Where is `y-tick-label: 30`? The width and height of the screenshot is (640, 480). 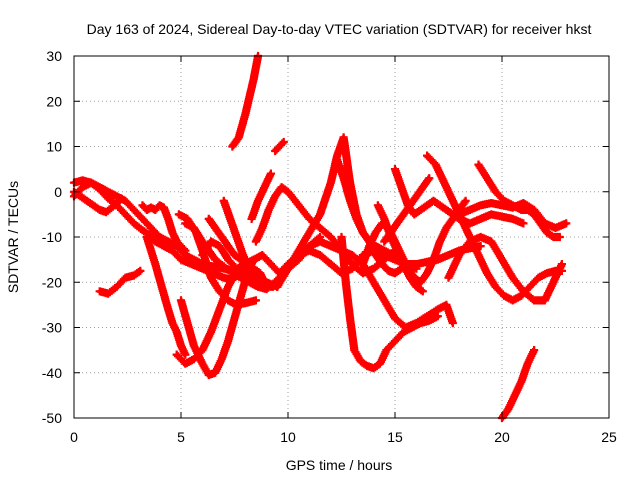 y-tick-label: 30 is located at coordinates (54, 56).